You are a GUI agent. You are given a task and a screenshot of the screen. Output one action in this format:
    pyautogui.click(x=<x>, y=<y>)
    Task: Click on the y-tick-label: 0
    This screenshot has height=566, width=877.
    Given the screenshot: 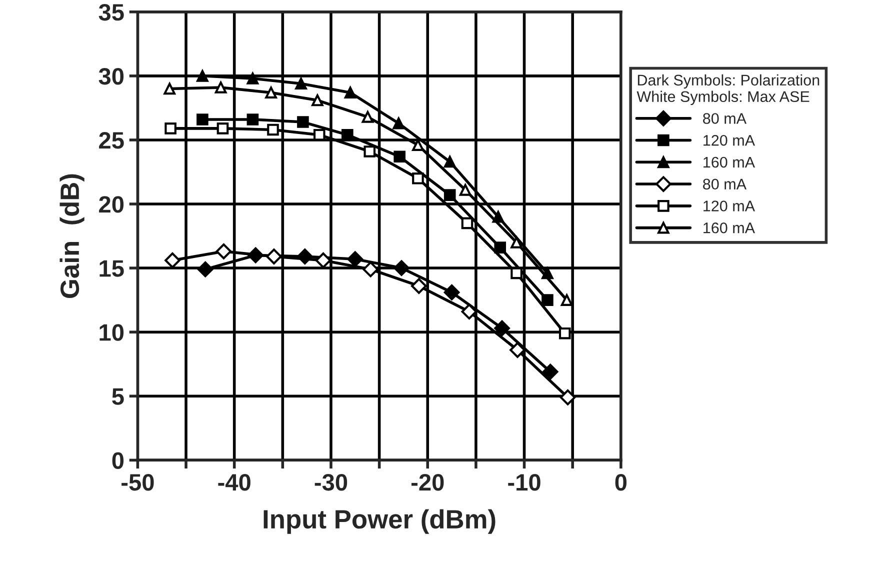 What is the action you would take?
    pyautogui.click(x=118, y=460)
    